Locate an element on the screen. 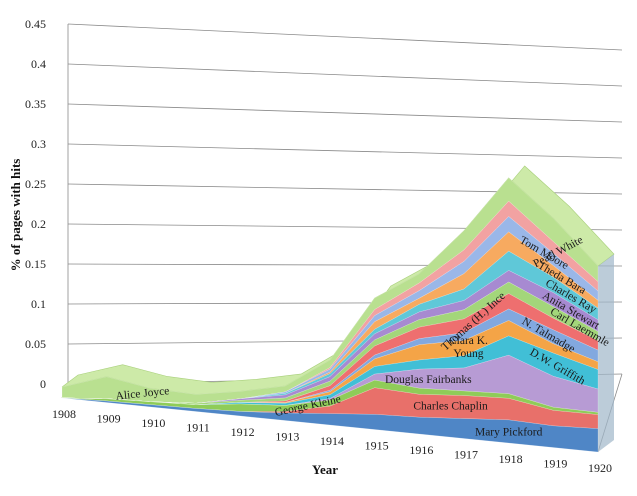 This screenshot has height=496, width=637. x-axis-title: Year is located at coordinates (325, 469).